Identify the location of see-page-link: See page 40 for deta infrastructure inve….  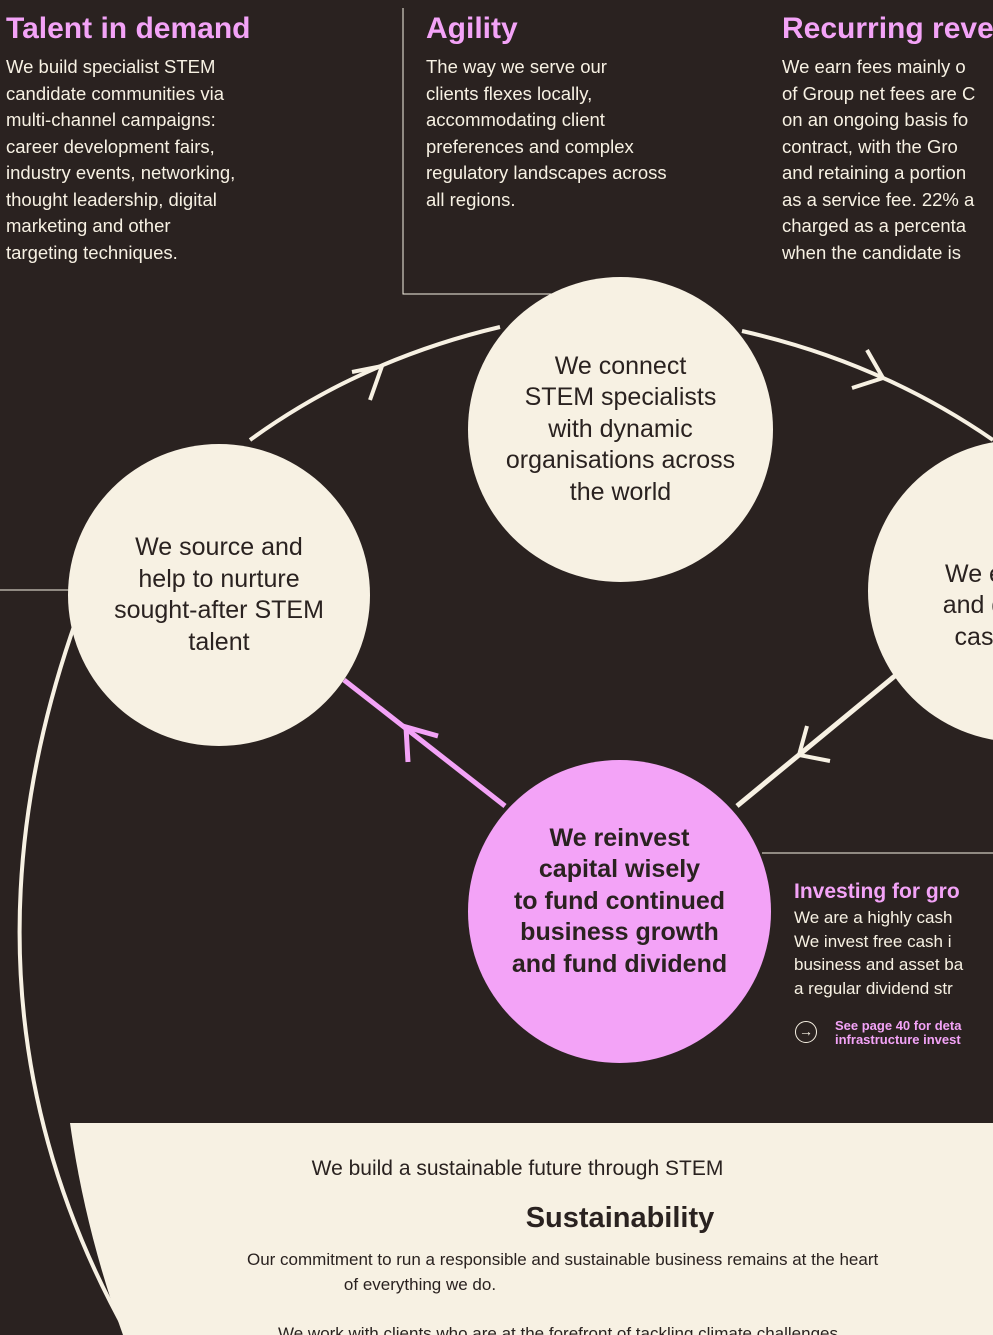
(898, 1033).